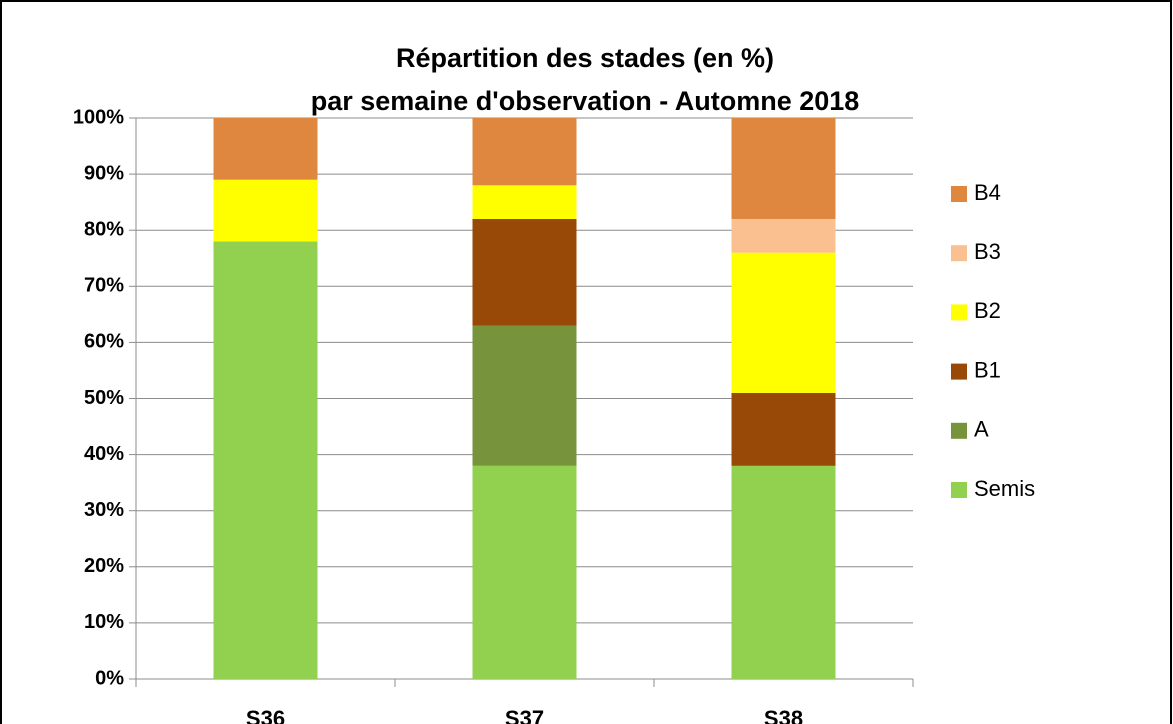 The image size is (1173, 724). What do you see at coordinates (783, 715) in the screenshot?
I see `x-tick-label: S38` at bounding box center [783, 715].